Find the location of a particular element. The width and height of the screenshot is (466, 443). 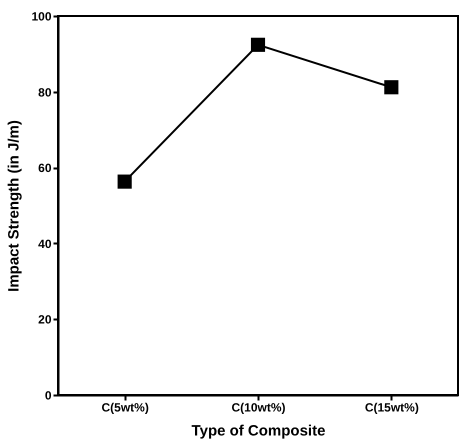

y-tick-label: 100 is located at coordinates (41, 17).